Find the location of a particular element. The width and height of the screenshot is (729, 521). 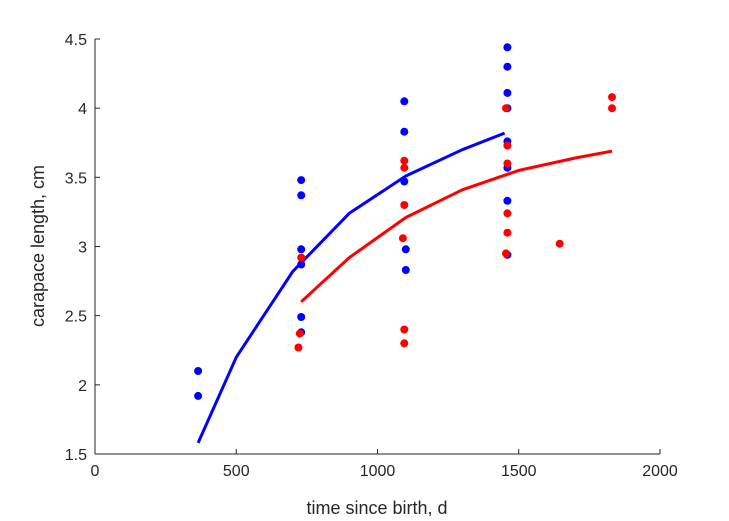

y-tick-label: 3 is located at coordinates (82, 248).